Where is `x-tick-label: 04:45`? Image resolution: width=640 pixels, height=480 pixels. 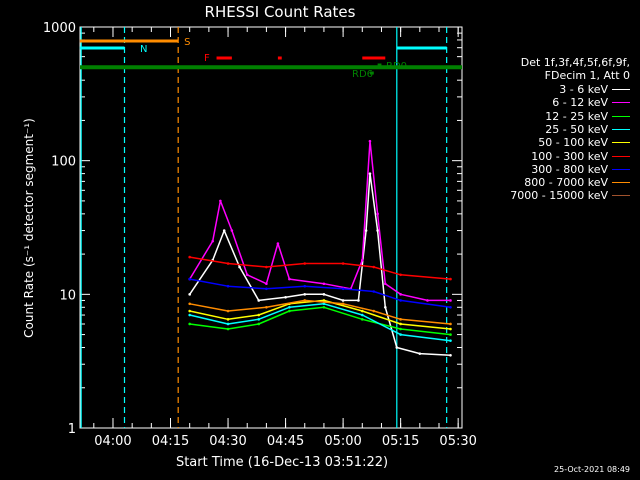 x-tick-label: 04:45 is located at coordinates (285, 441).